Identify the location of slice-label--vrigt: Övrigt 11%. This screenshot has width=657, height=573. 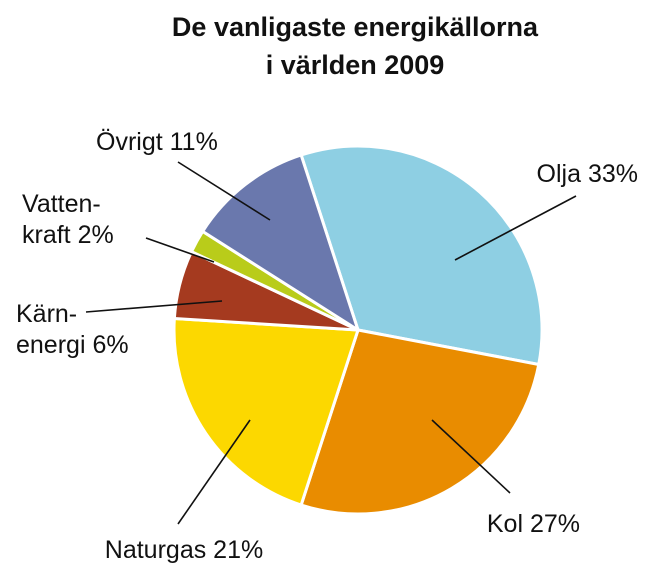
(157, 142).